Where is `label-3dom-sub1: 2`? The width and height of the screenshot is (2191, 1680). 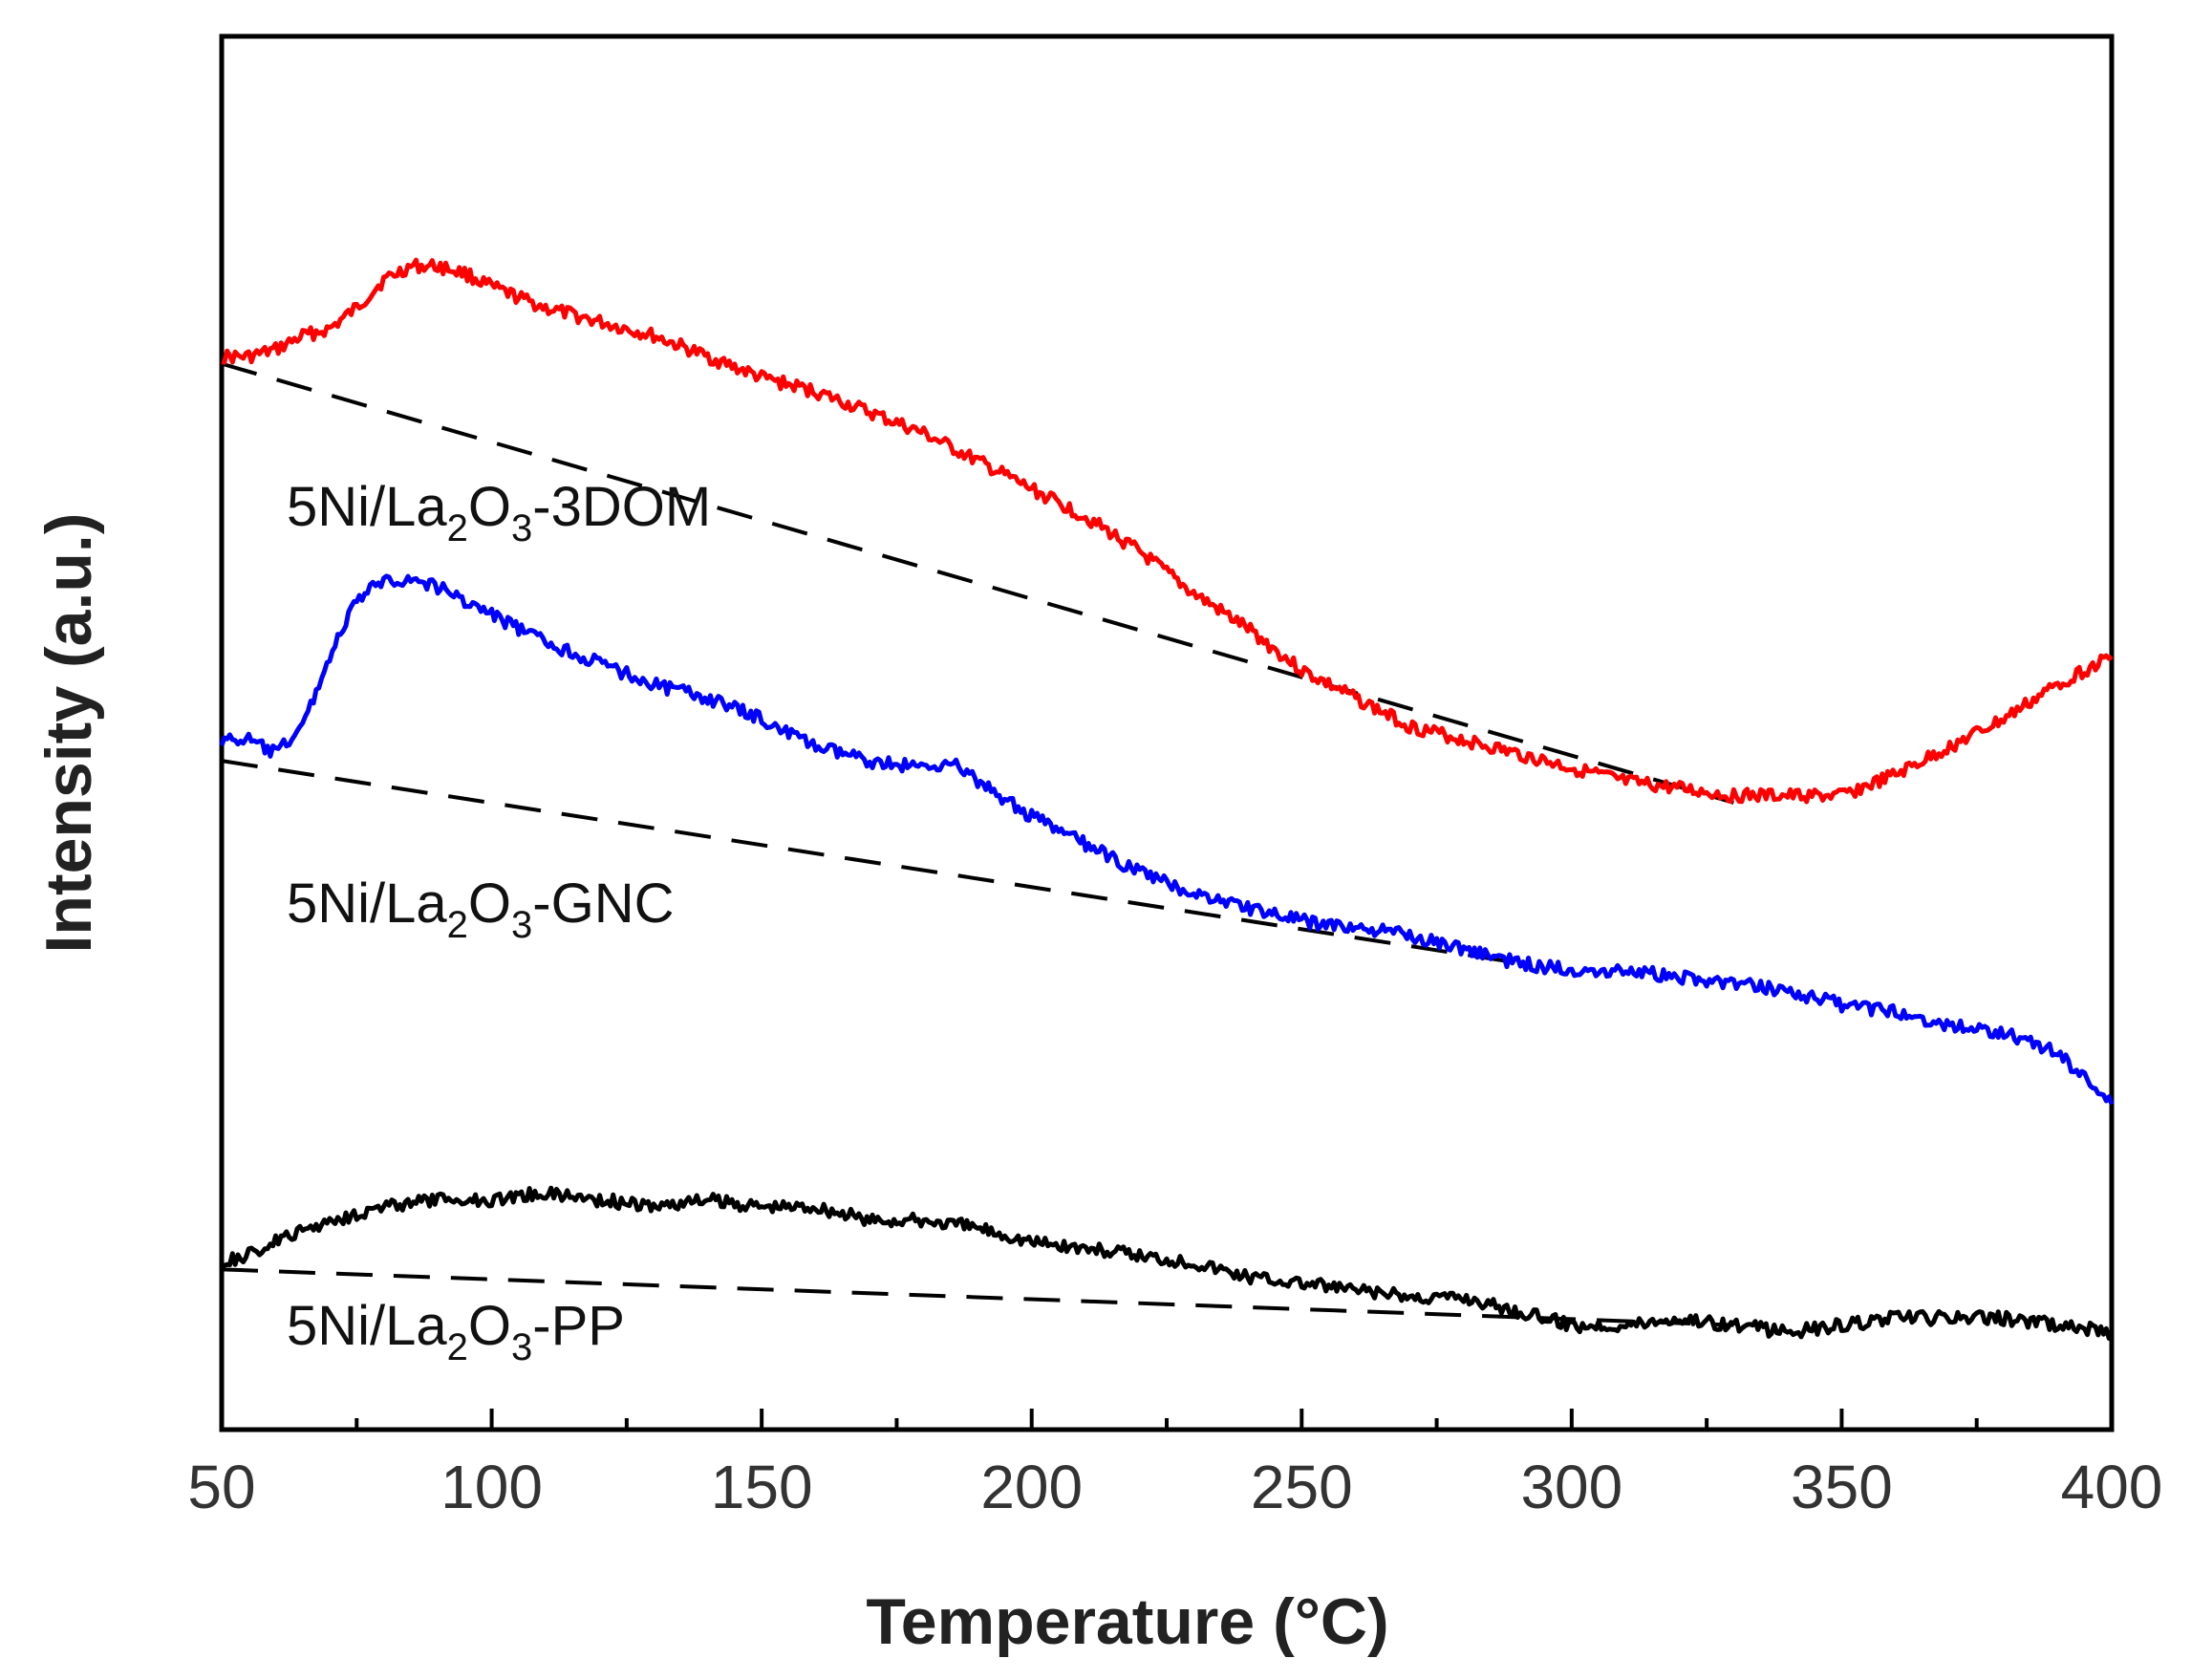 label-3dom-sub1: 2 is located at coordinates (457, 528).